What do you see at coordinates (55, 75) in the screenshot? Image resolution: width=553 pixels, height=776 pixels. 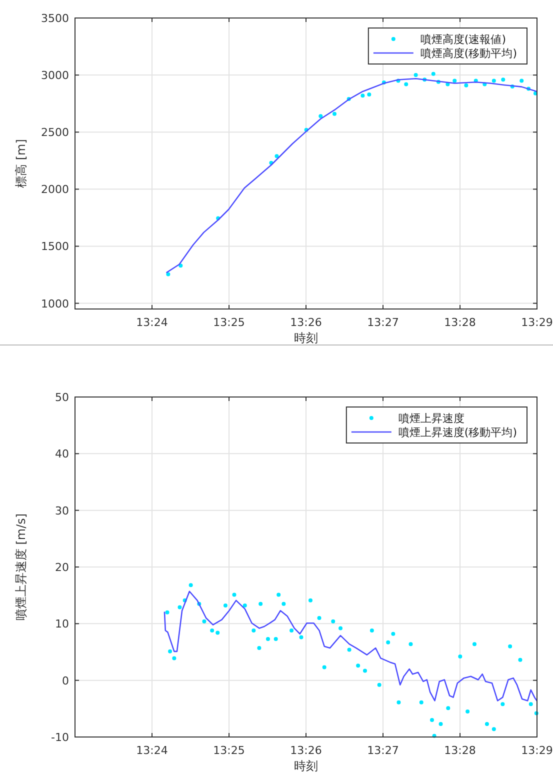 I see `y-tick-label: 3000` at bounding box center [55, 75].